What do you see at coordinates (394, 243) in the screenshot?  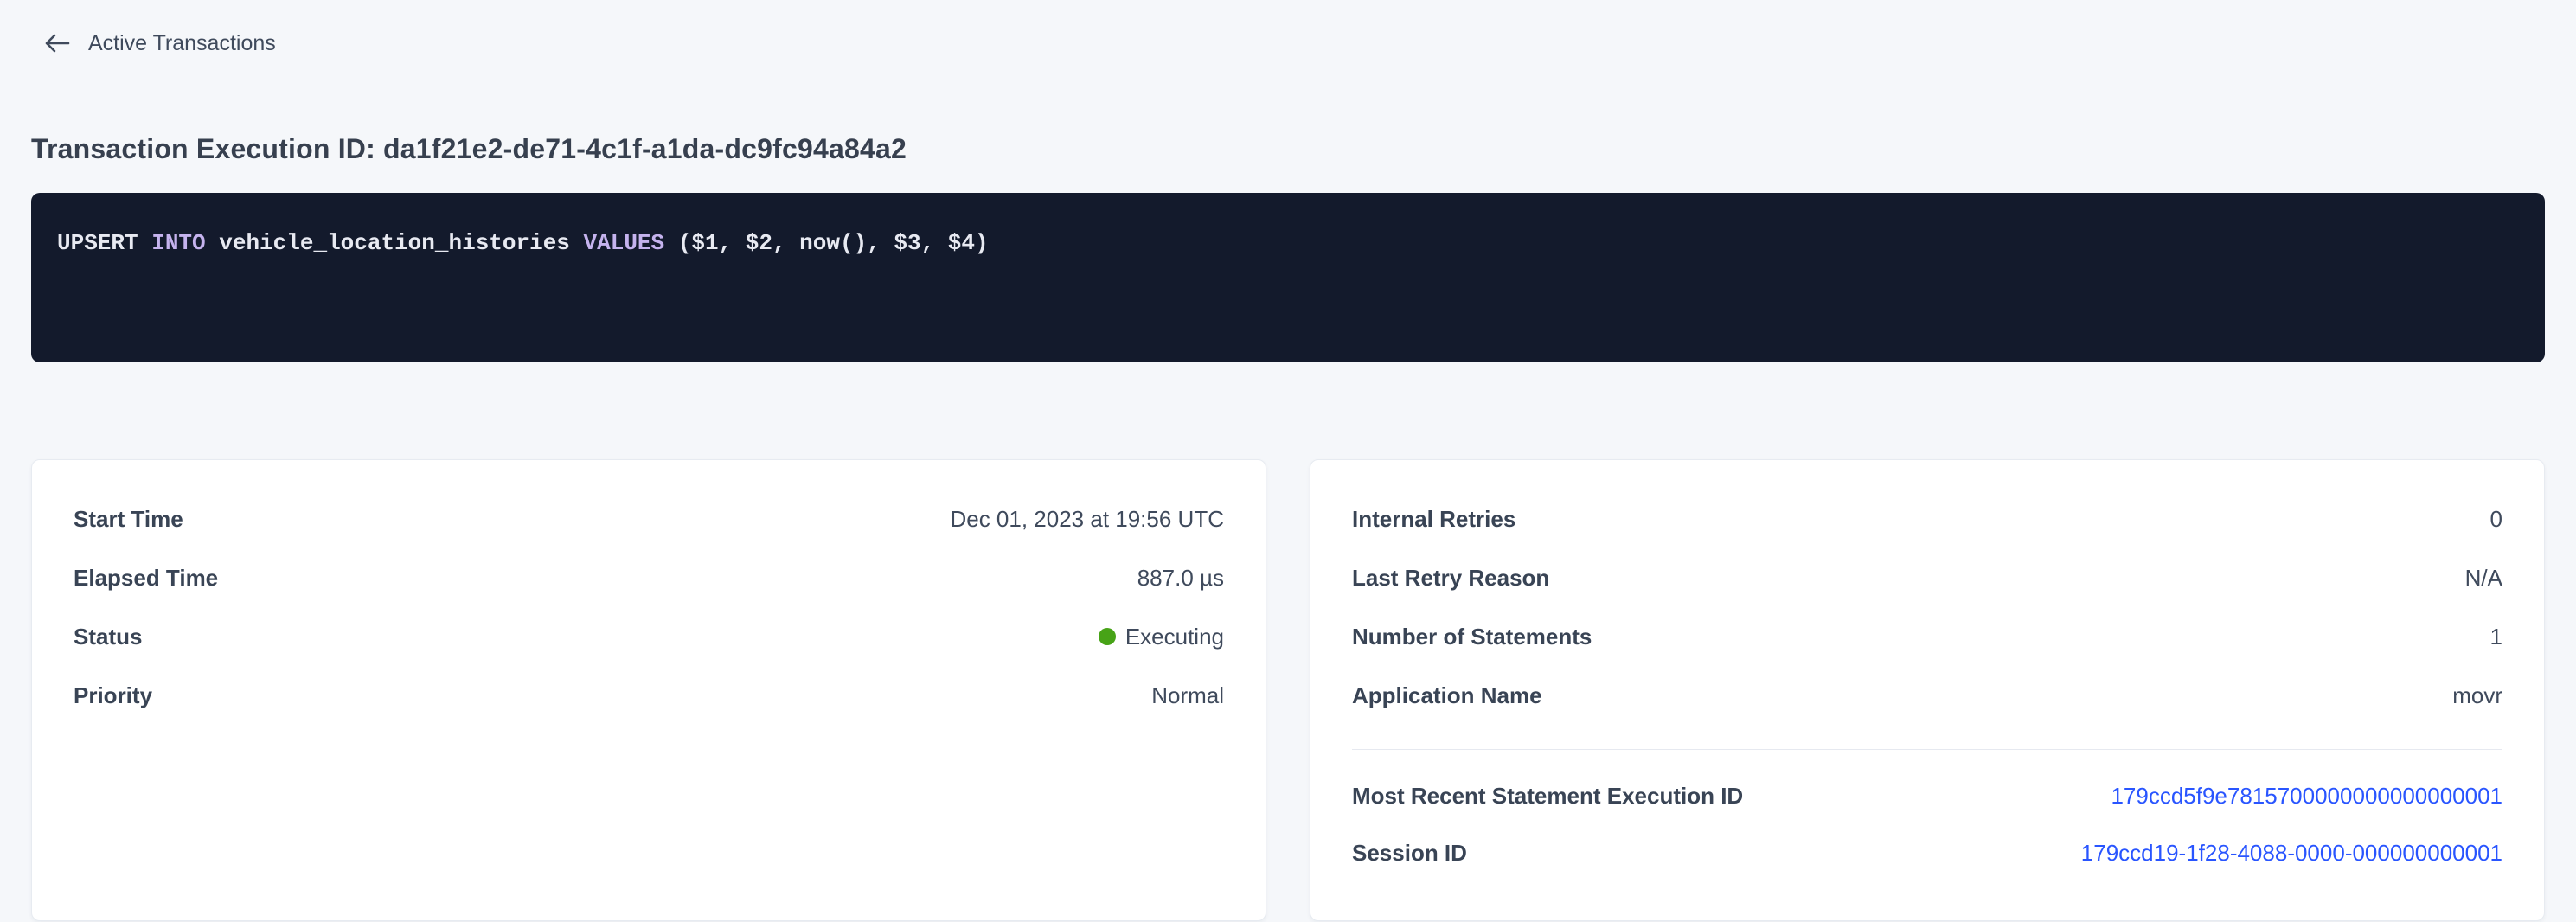 I see `sql-token: vehicle_location_histories` at bounding box center [394, 243].